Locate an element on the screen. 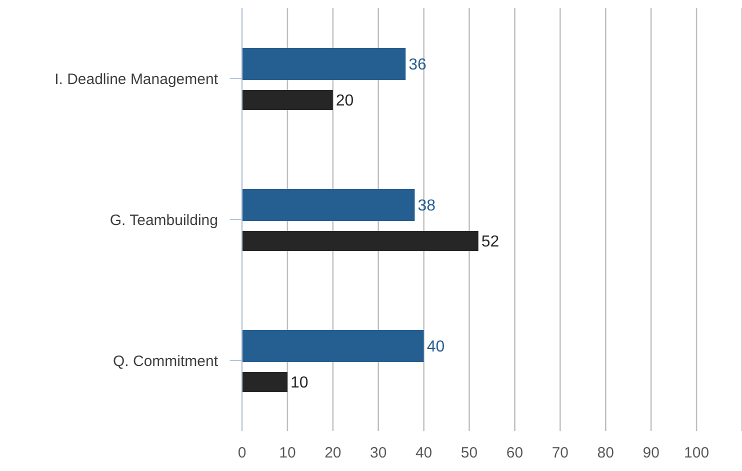 The height and width of the screenshot is (471, 742). y-tick-label: G. Teambuilding is located at coordinates (164, 220).